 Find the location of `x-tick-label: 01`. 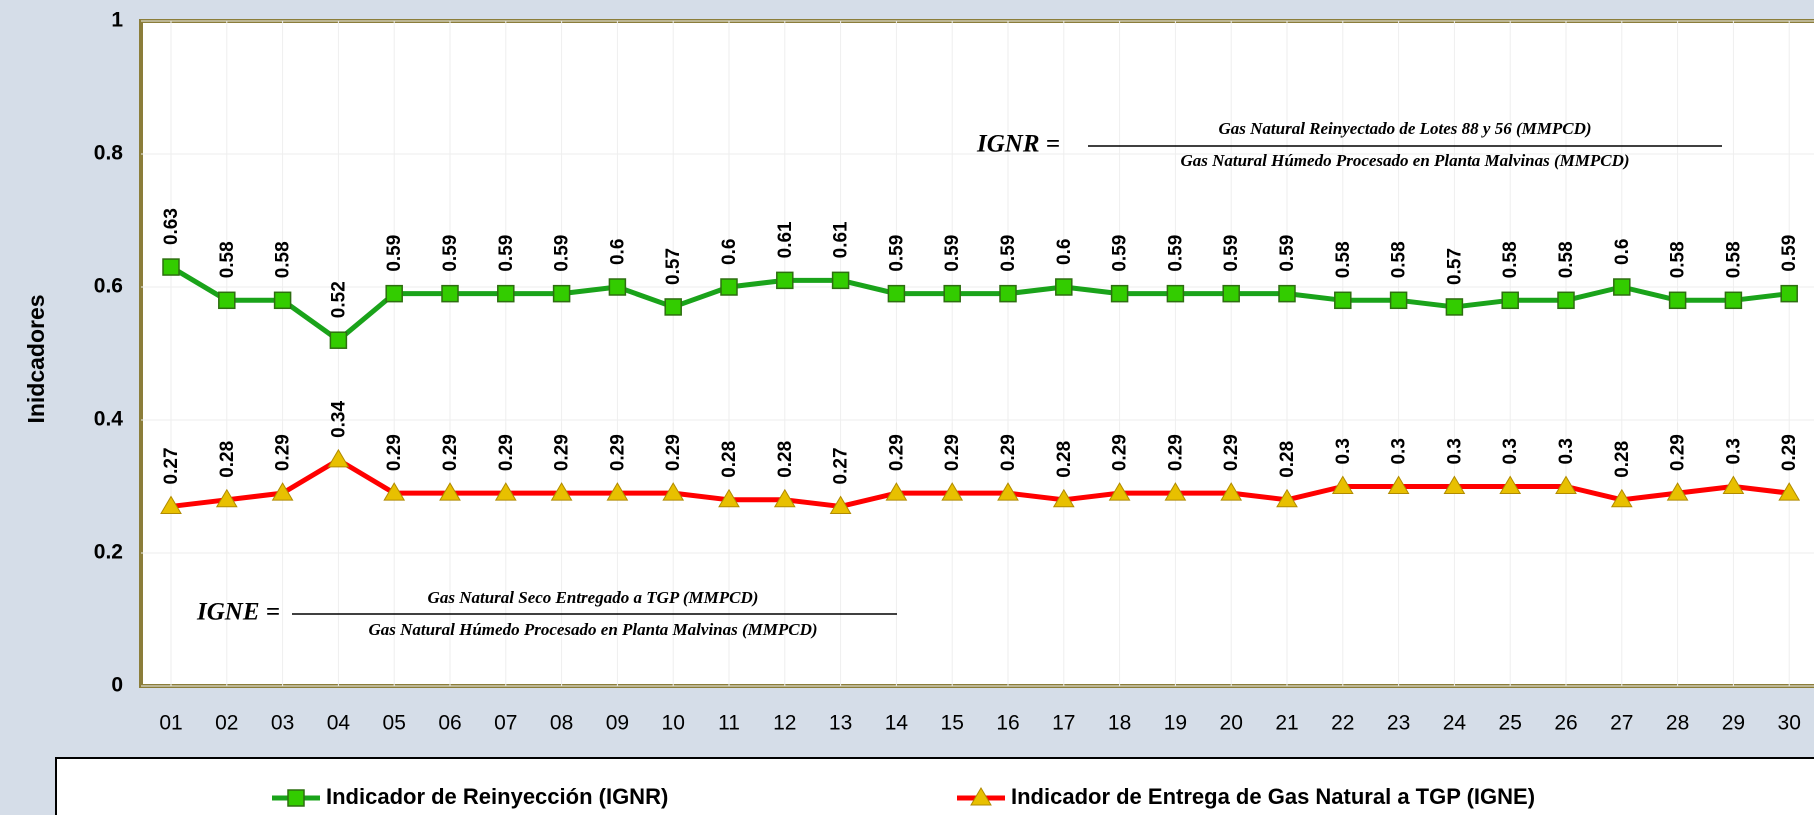

x-tick-label: 01 is located at coordinates (170, 723).